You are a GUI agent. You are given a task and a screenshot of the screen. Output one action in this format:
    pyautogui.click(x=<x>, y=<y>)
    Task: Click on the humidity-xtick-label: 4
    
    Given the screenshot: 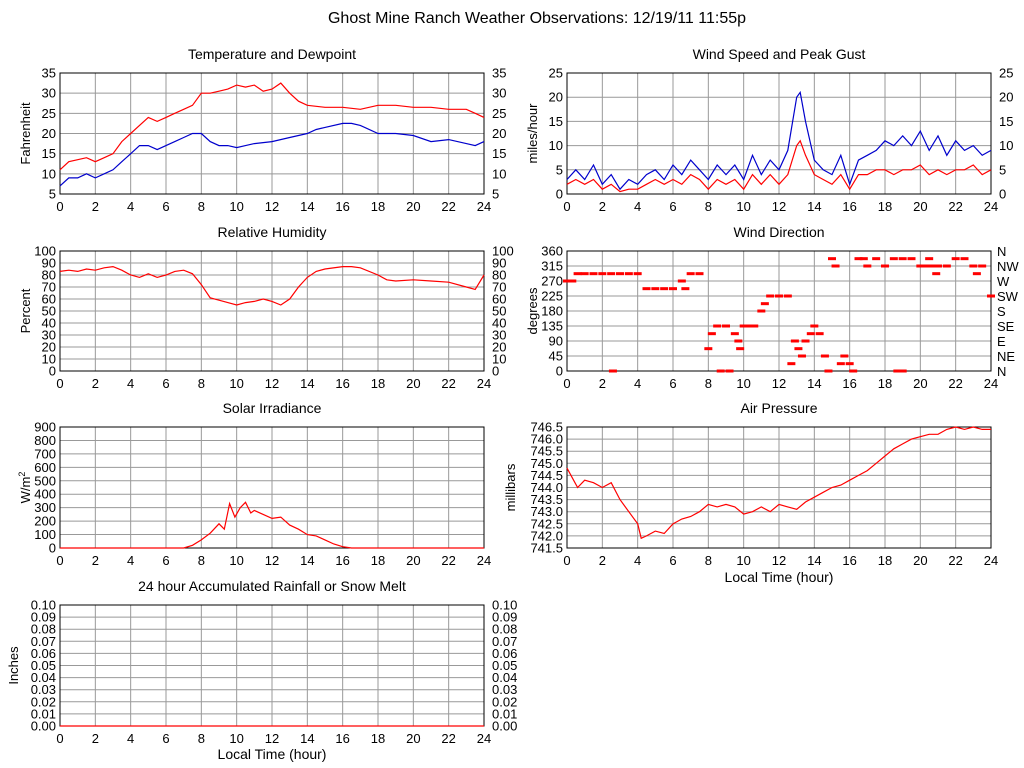 What is the action you would take?
    pyautogui.click(x=130, y=383)
    